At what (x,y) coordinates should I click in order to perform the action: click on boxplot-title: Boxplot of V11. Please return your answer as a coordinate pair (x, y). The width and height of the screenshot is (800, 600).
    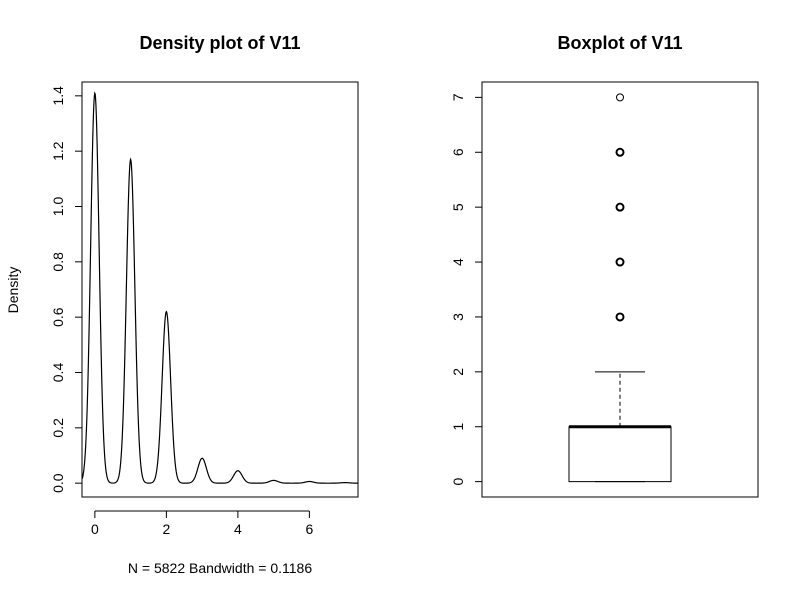
    Looking at the image, I should click on (619, 43).